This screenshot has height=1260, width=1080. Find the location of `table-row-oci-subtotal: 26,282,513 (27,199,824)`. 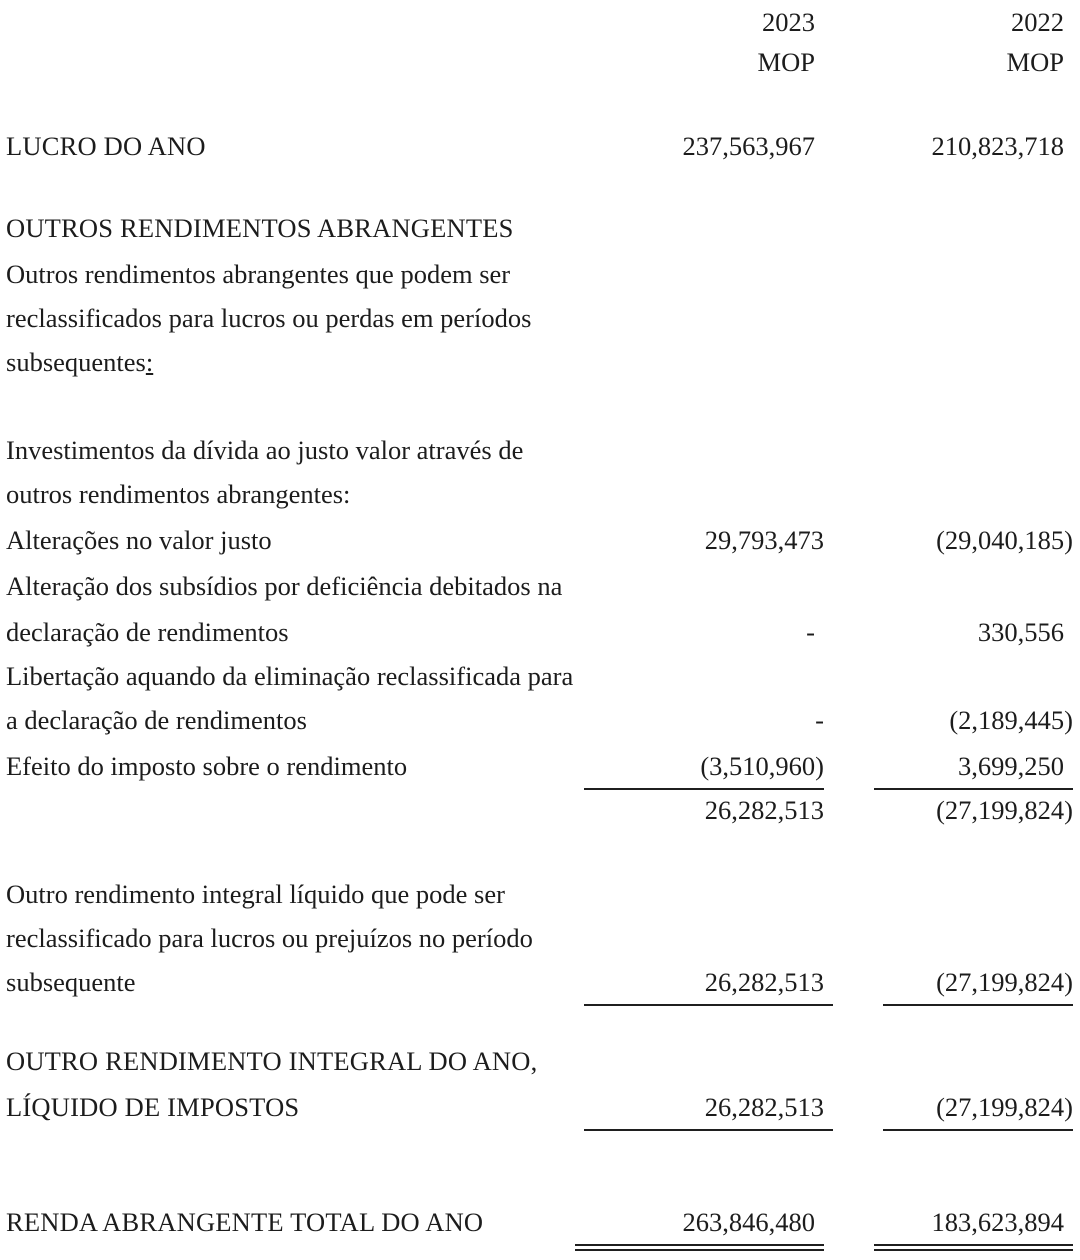

table-row-oci-subtotal: 26,282,513 (27,199,824) is located at coordinates (540, 810).